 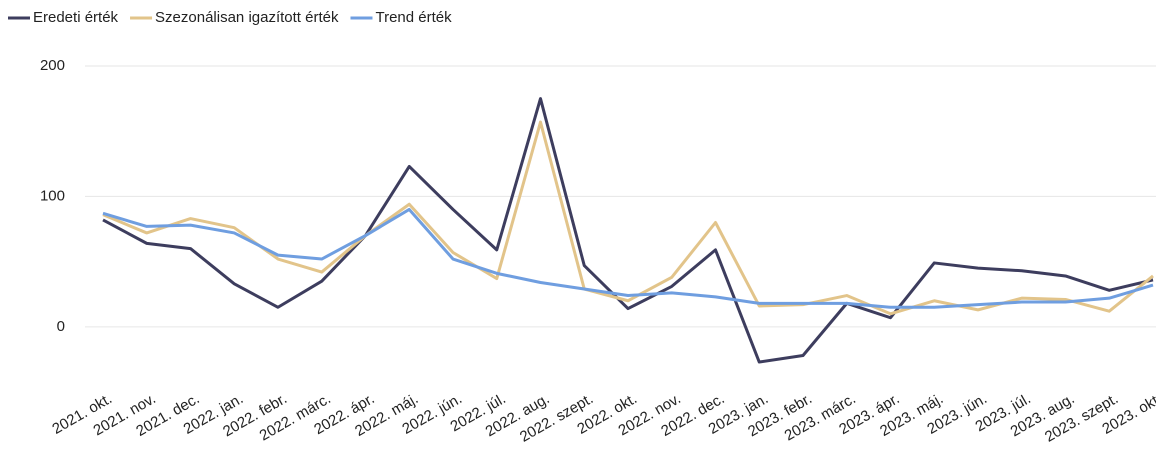 What do you see at coordinates (52, 65) in the screenshot?
I see `y-tick-label: 200` at bounding box center [52, 65].